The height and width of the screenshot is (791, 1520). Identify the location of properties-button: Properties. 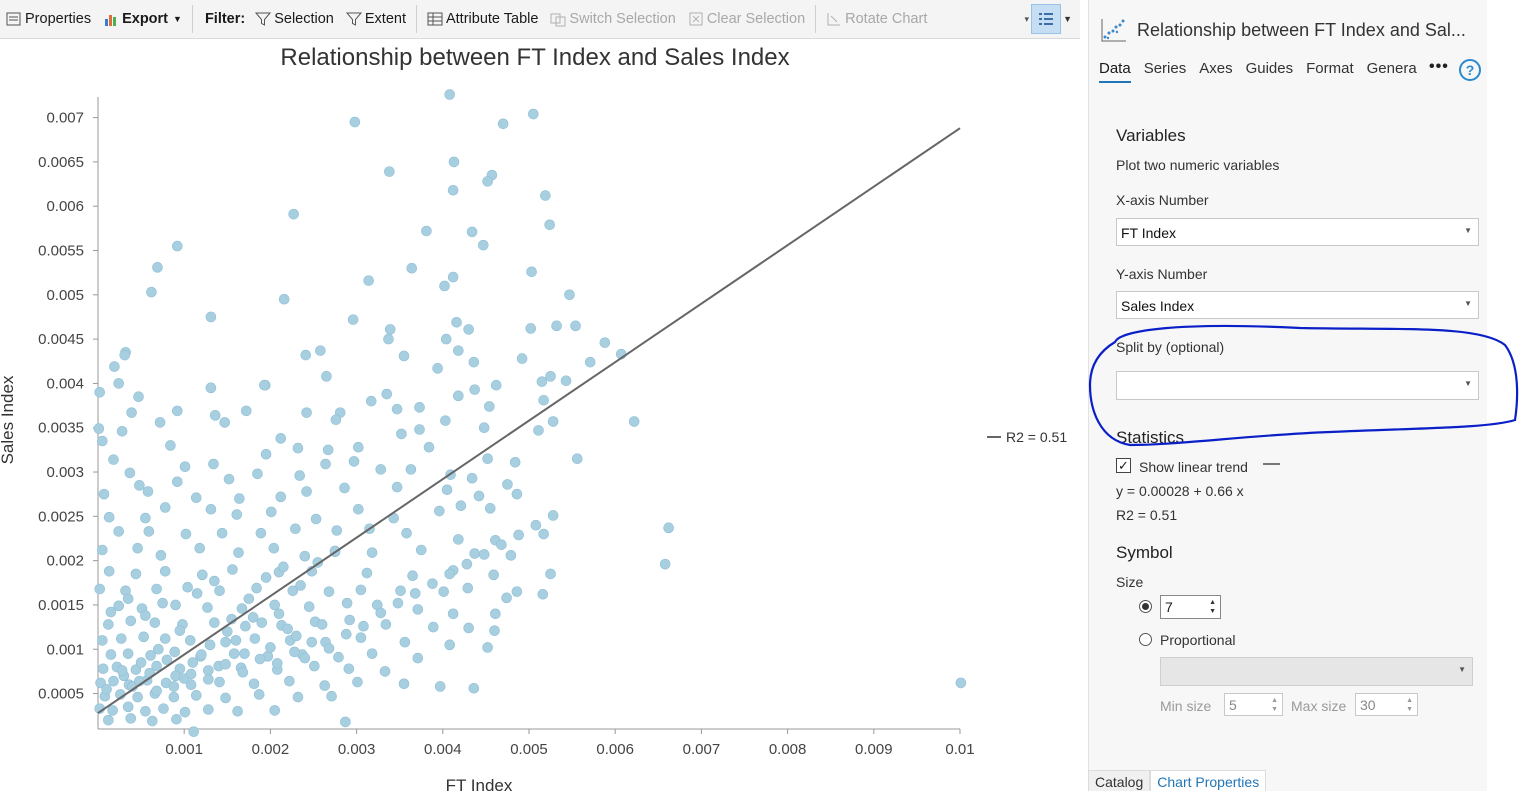
(48, 19).